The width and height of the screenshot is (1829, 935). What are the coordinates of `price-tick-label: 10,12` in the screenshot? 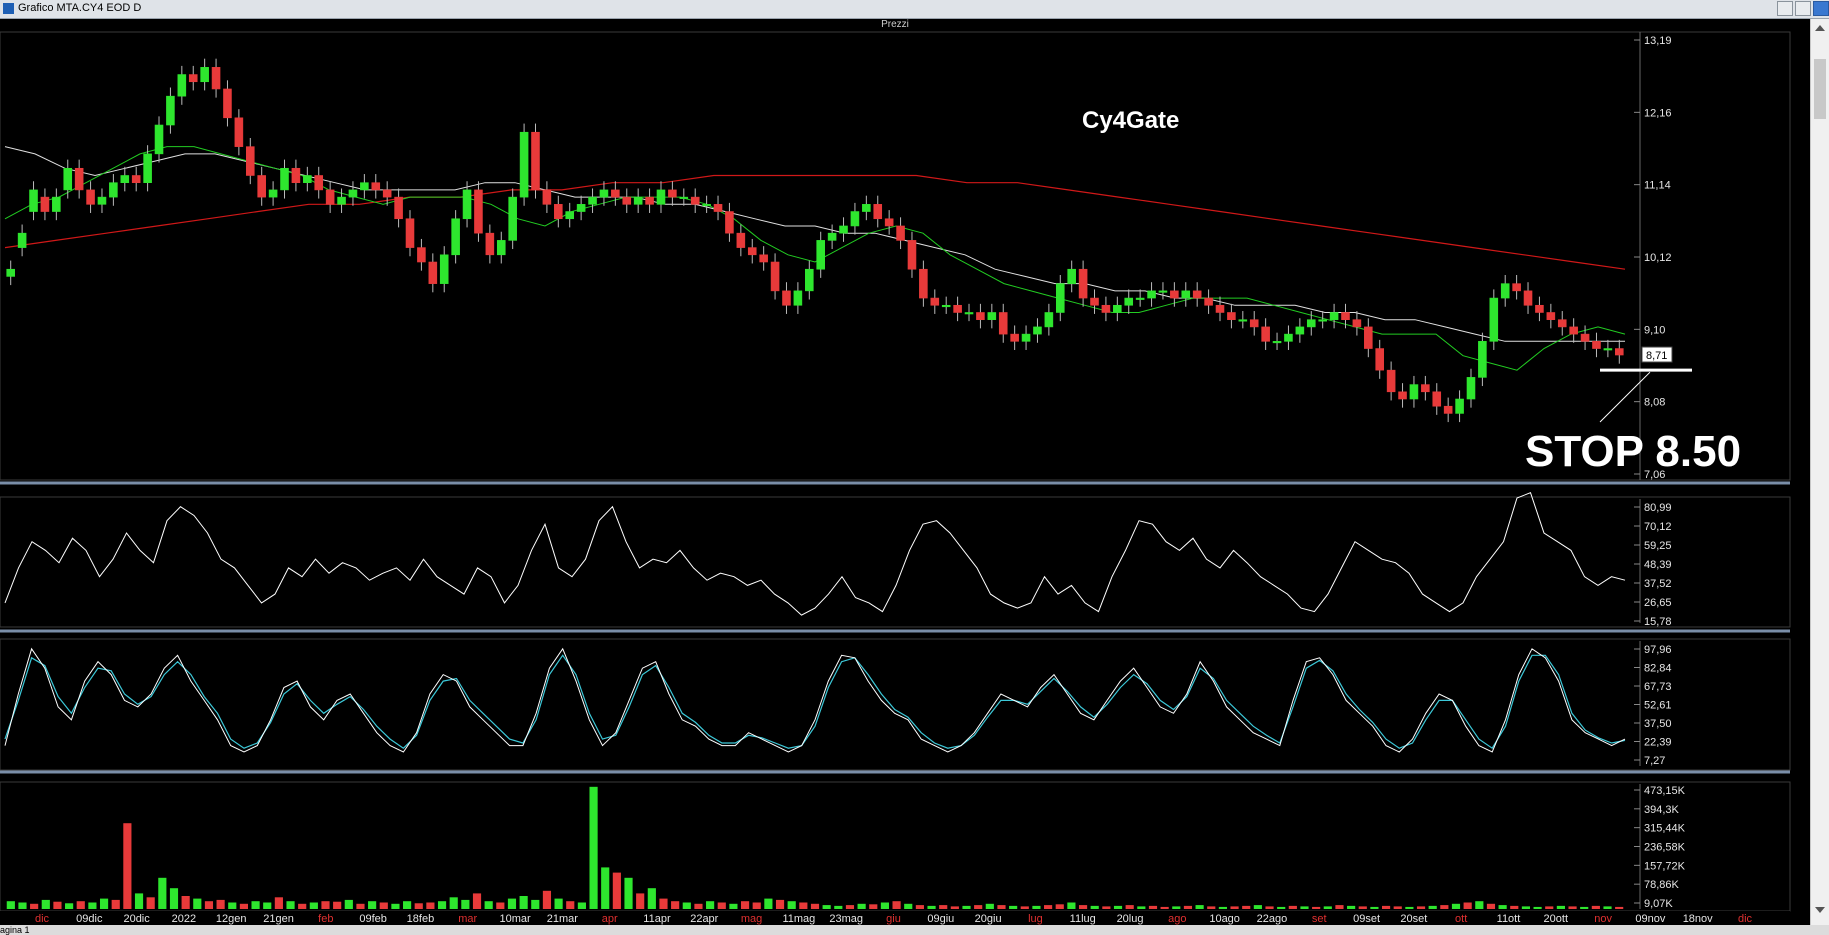 It's located at (1658, 258).